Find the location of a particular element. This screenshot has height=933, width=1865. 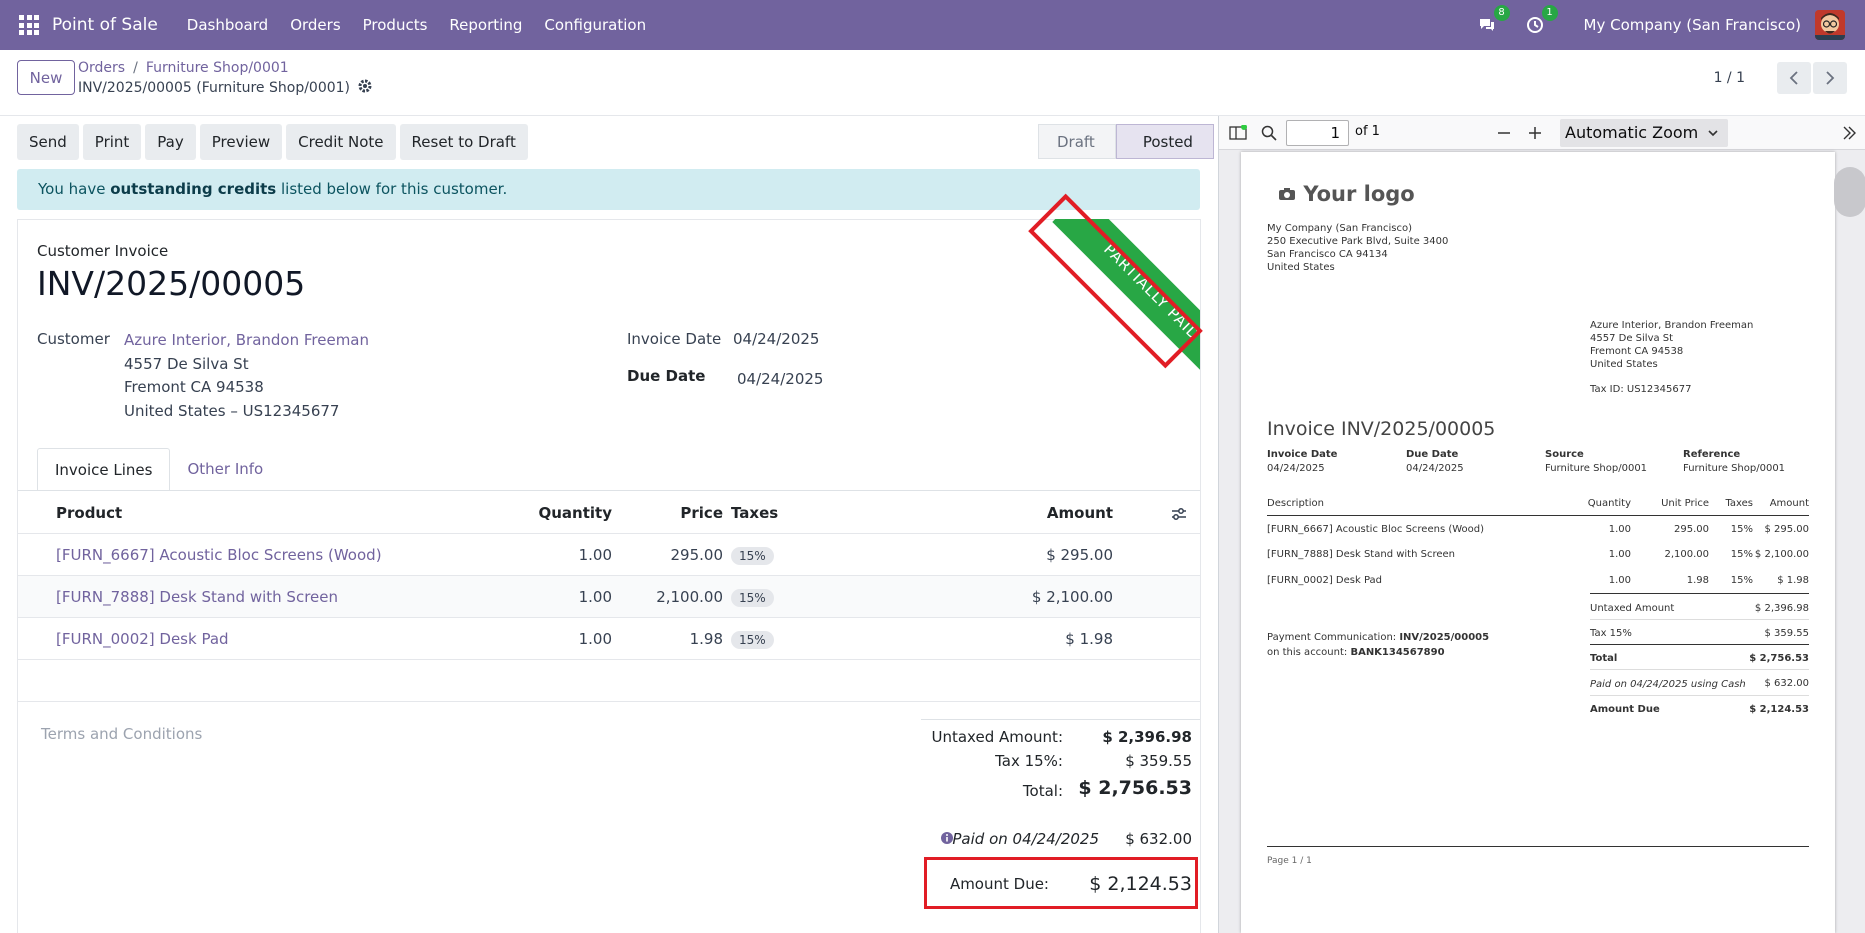

messages-count-badge: 8 is located at coordinates (1501, 13).